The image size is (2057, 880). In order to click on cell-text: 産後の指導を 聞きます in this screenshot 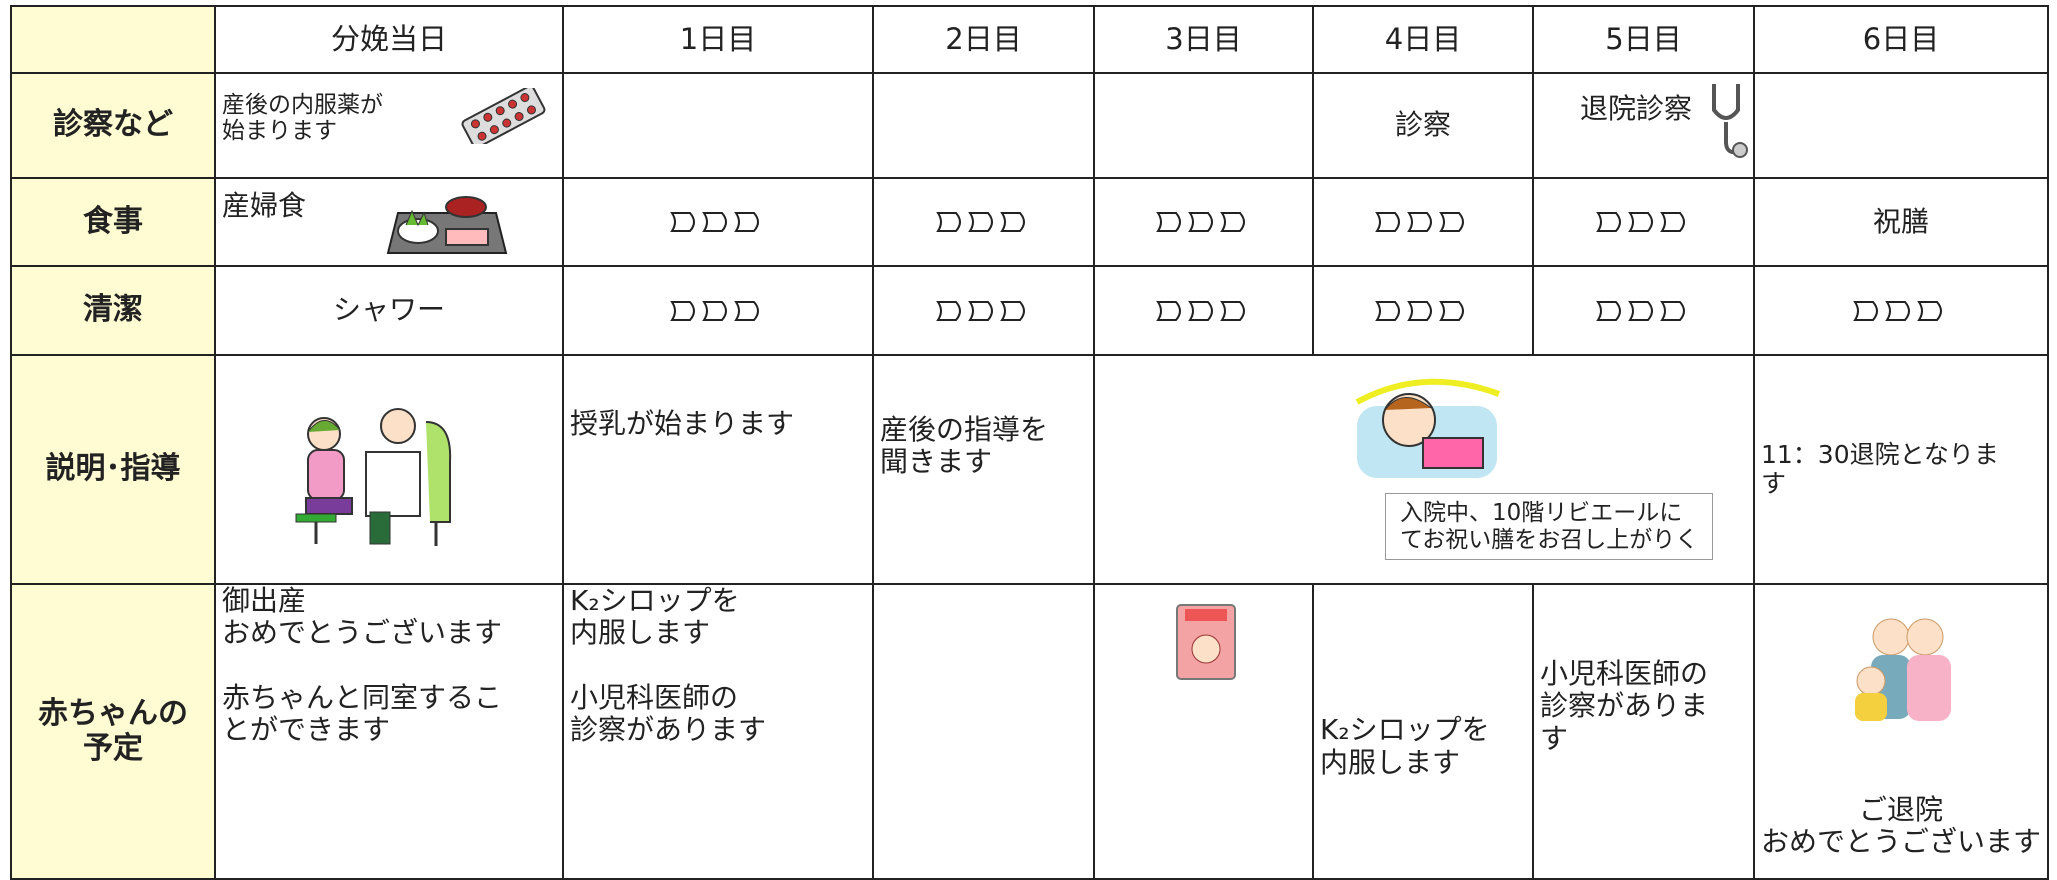, I will do `click(964, 446)`.